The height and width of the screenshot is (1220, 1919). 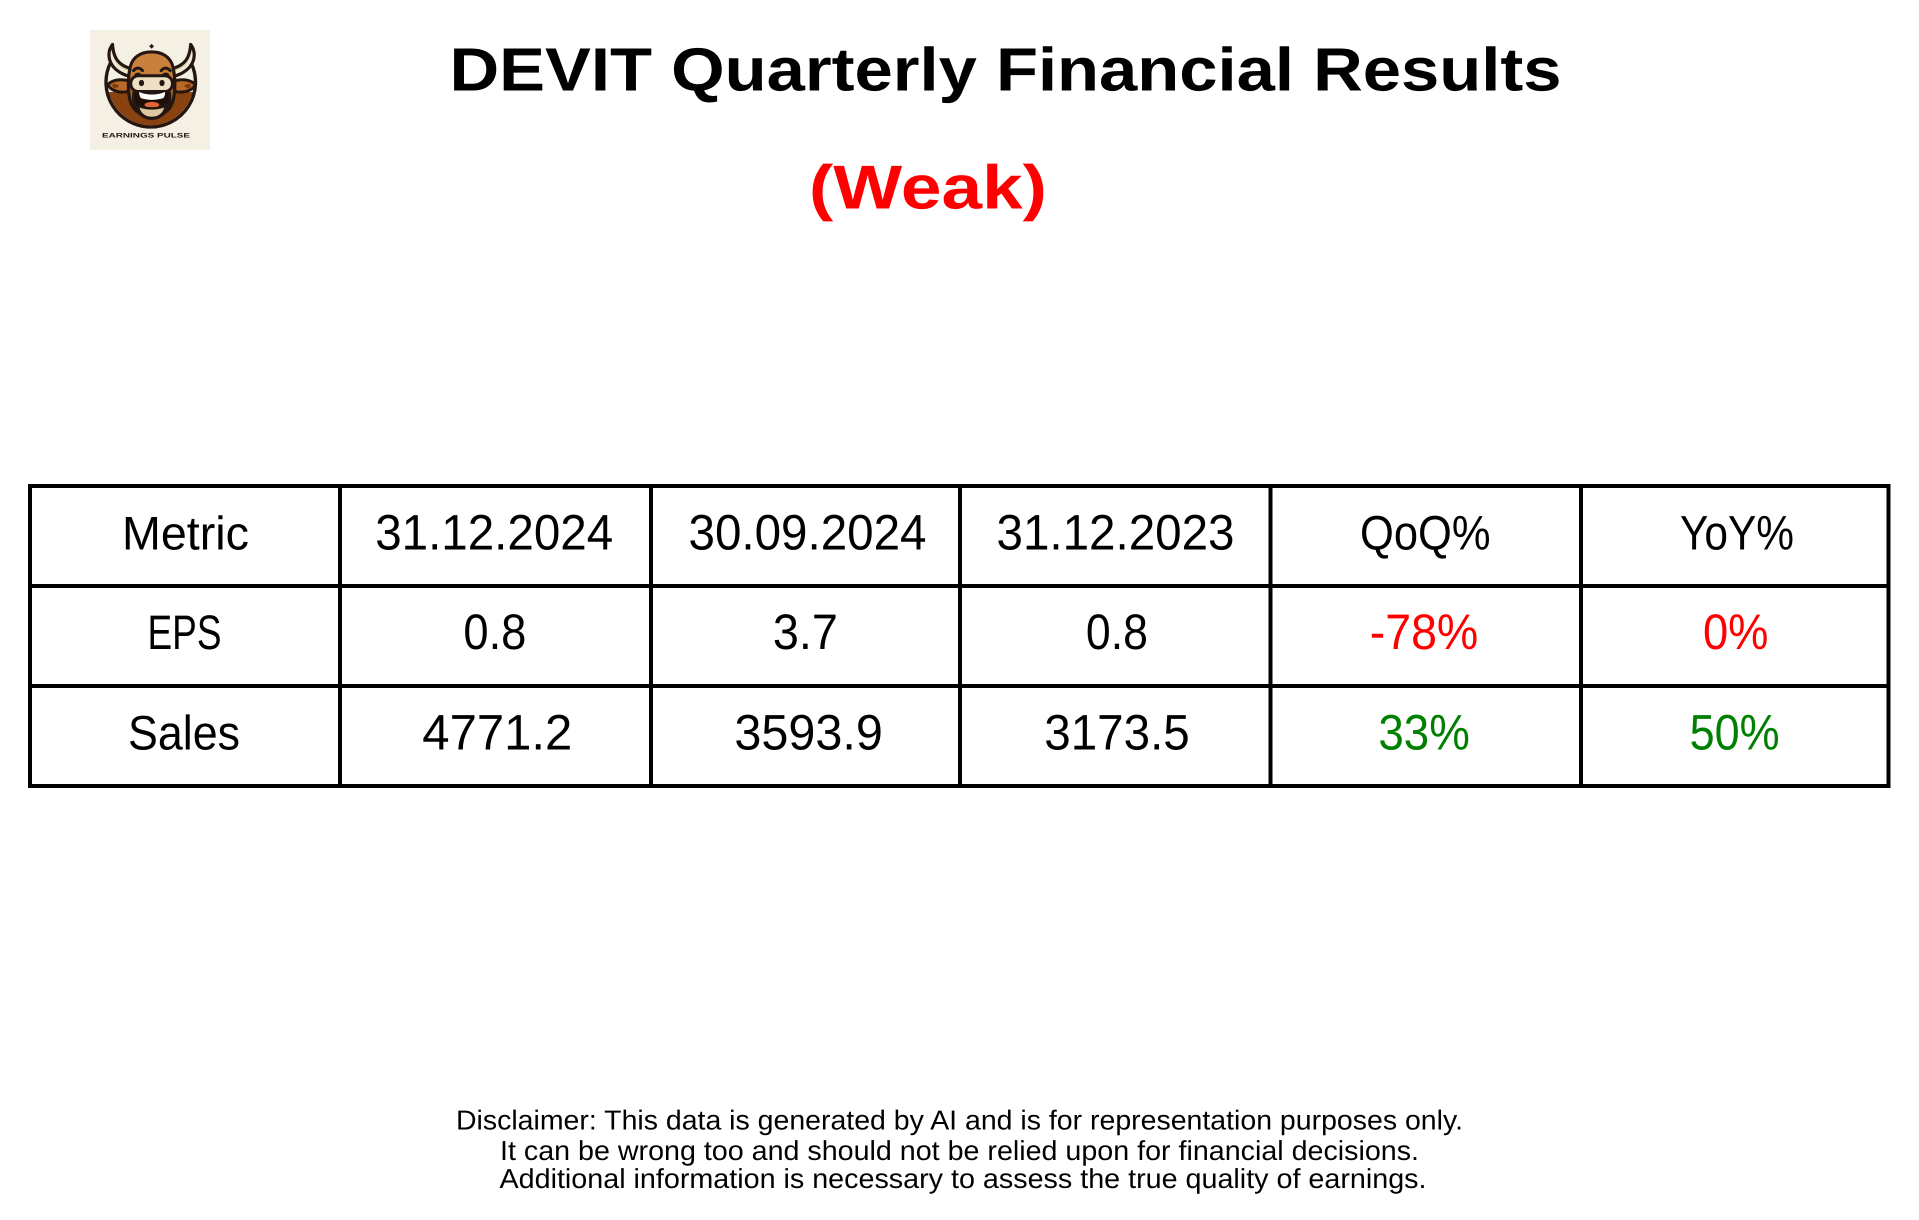 What do you see at coordinates (1116, 533) in the screenshot?
I see `svg-text: 31.12.2023` at bounding box center [1116, 533].